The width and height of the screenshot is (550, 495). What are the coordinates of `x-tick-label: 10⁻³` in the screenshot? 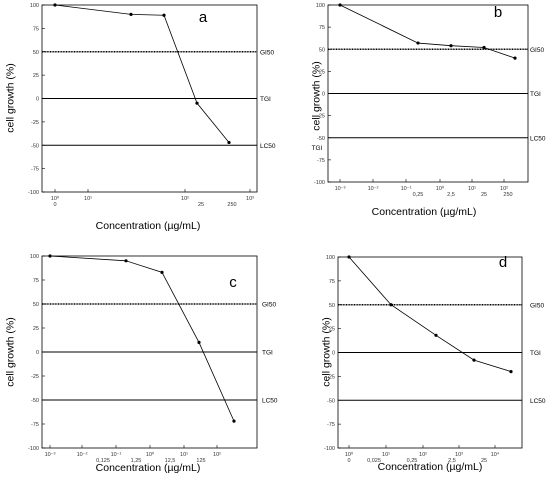 It's located at (50, 455).